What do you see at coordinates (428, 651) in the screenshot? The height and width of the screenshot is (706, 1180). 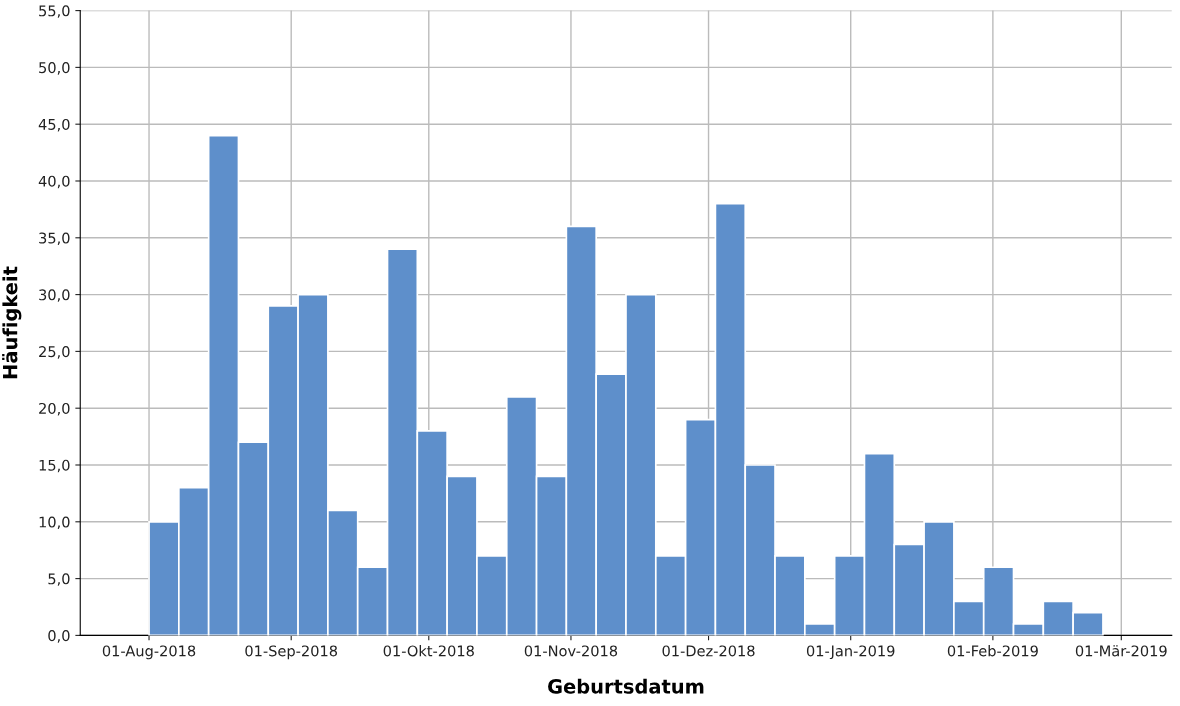 I see `x-tick-label: 01-Okt-2018` at bounding box center [428, 651].